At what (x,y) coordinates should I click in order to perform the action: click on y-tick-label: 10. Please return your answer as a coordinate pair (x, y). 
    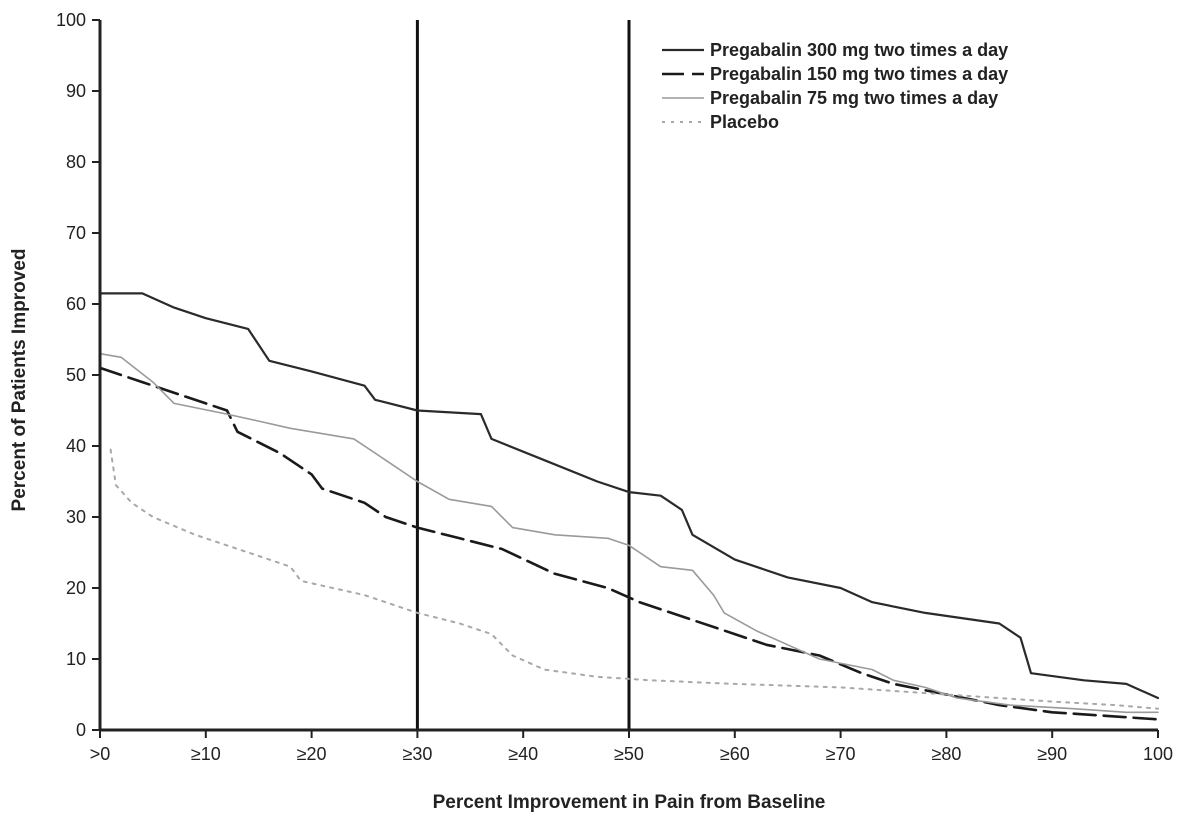
    Looking at the image, I should click on (76, 659).